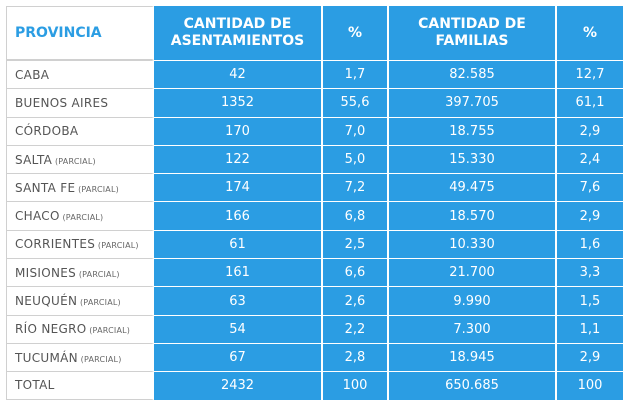 This screenshot has height=409, width=629. What do you see at coordinates (238, 385) in the screenshot?
I see `asentamientos-cell: 2432` at bounding box center [238, 385].